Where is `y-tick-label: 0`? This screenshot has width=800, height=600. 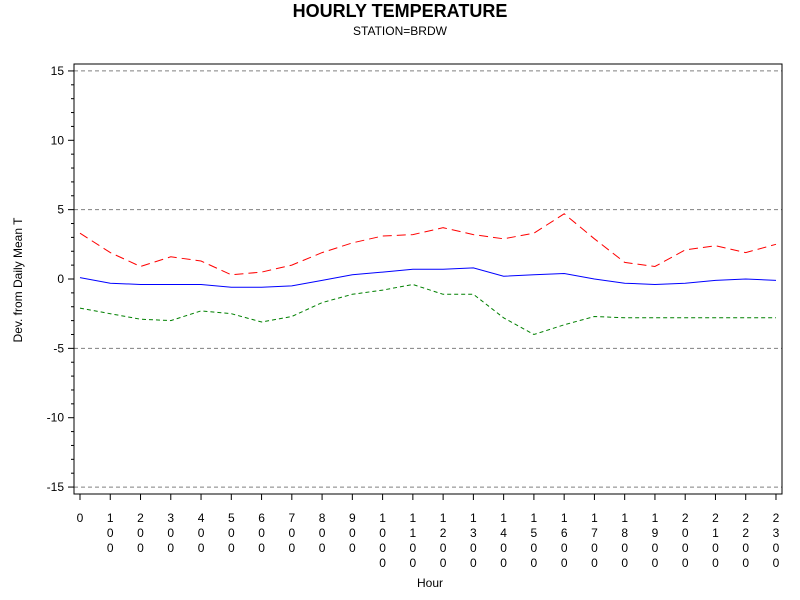
y-tick-label: 0 is located at coordinates (60, 279).